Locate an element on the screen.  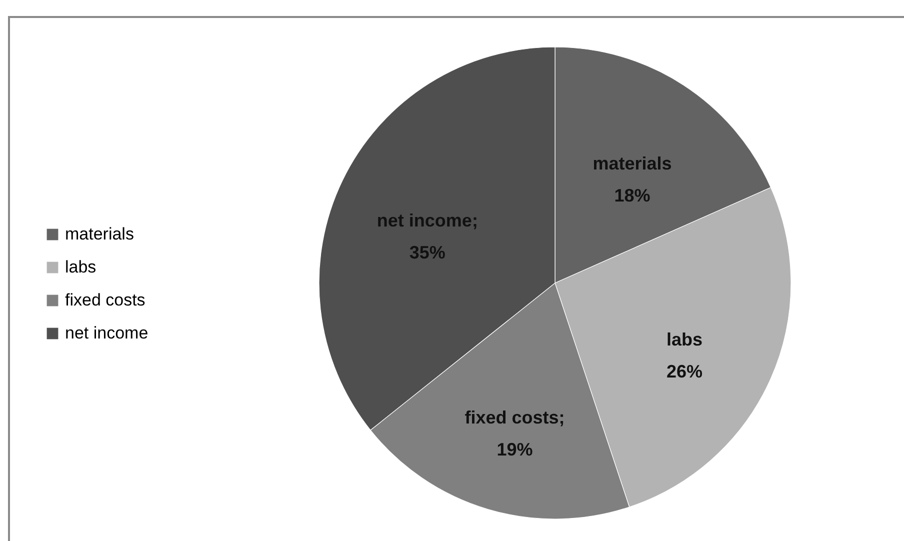
legend-label: materials is located at coordinates (99, 234).